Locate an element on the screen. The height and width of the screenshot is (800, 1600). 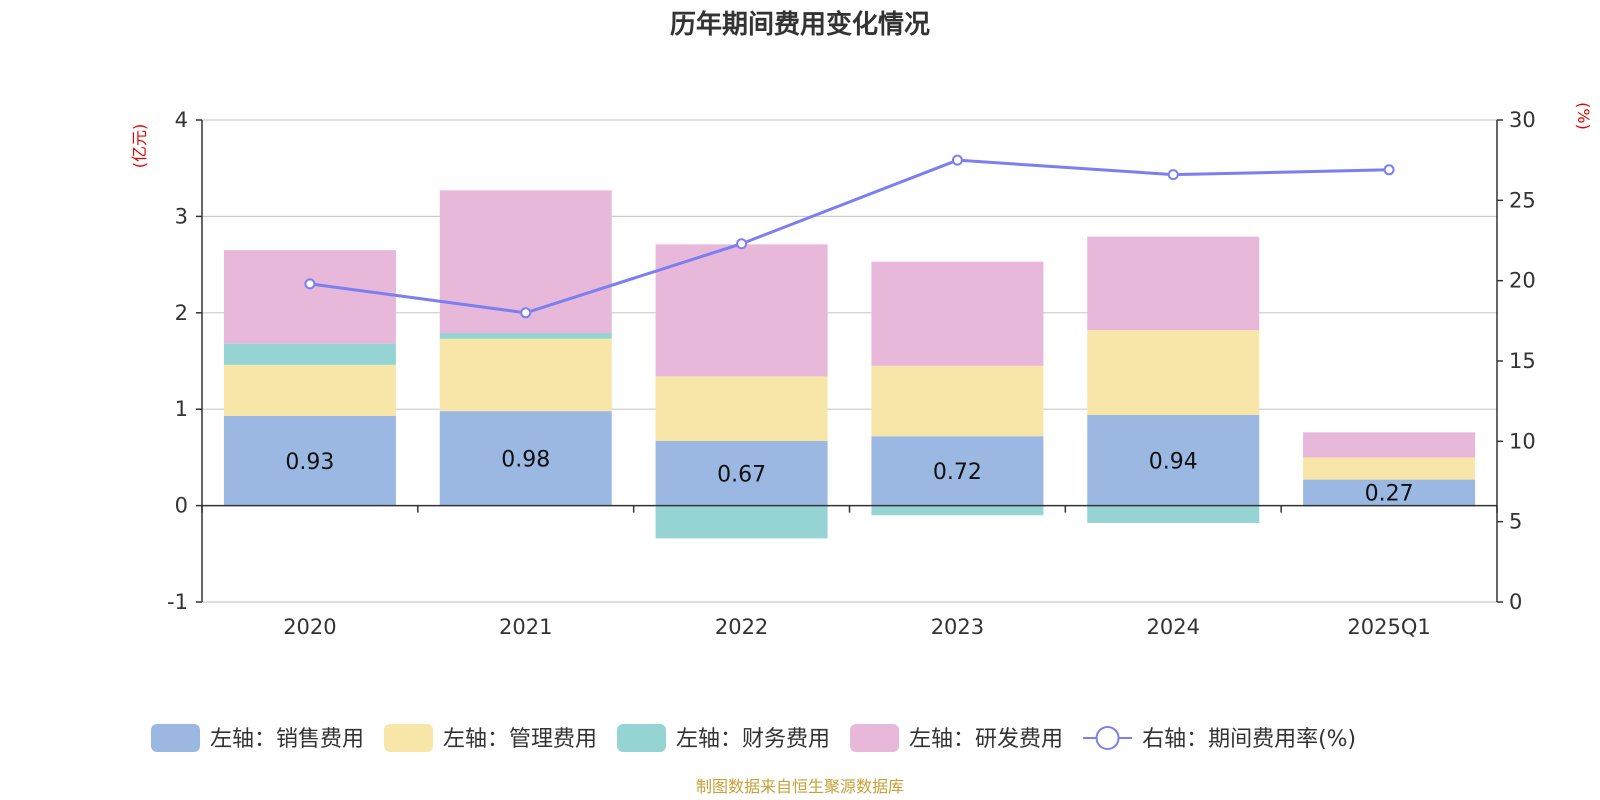
legend: 左轴：销售费用 左轴：管理费用 左轴：财务费用 左轴：研发费用 右轴：期间费用率(%) is located at coordinates (753, 738).